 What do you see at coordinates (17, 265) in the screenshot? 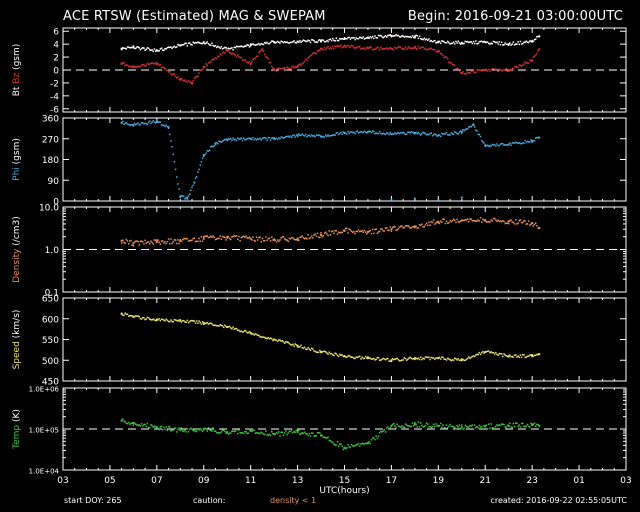
I see `y-axis-label-part: Density` at bounding box center [17, 265].